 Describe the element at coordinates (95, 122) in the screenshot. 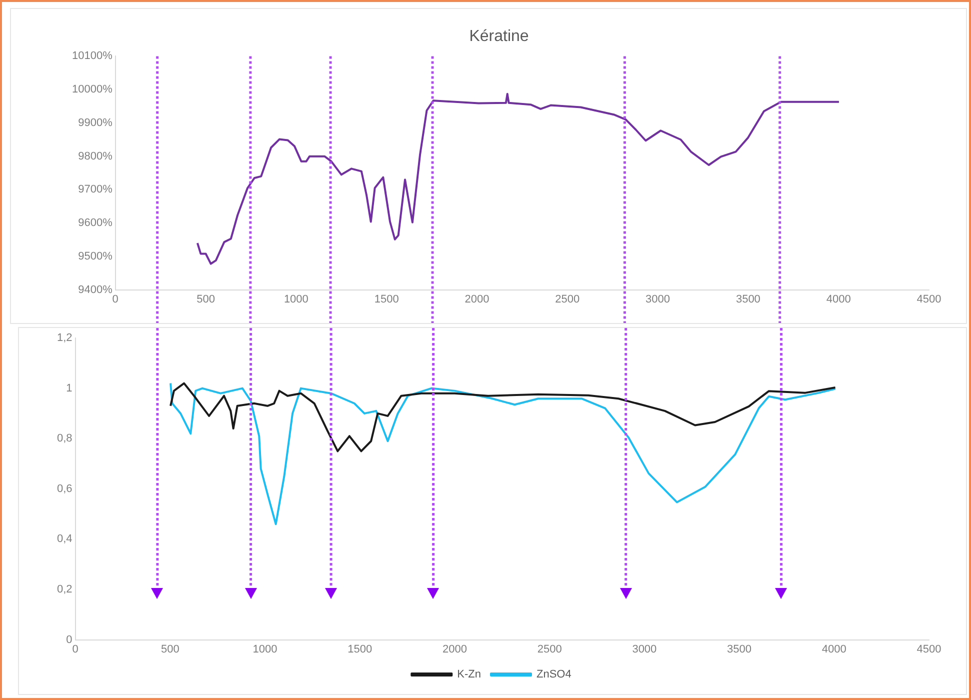

I see `y-tick-label: 9900%` at that location.